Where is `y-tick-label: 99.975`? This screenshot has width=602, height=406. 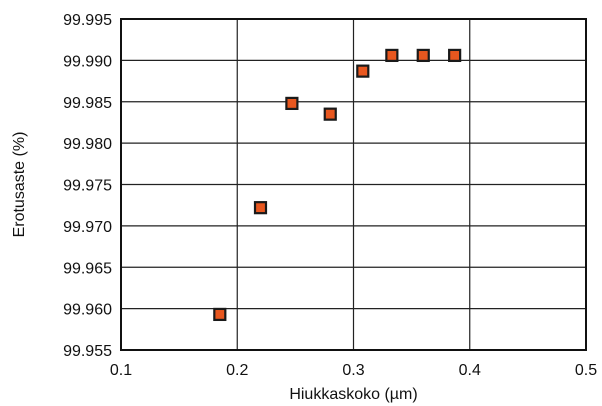
y-tick-label: 99.975 is located at coordinates (87, 186).